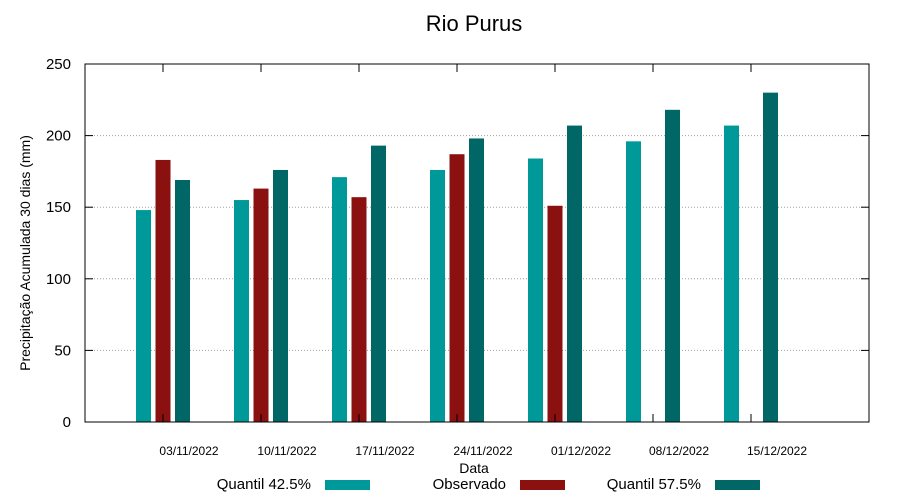 This screenshot has width=900, height=500. I want to click on x-tick-label: 03/11/2022, so click(188, 451).